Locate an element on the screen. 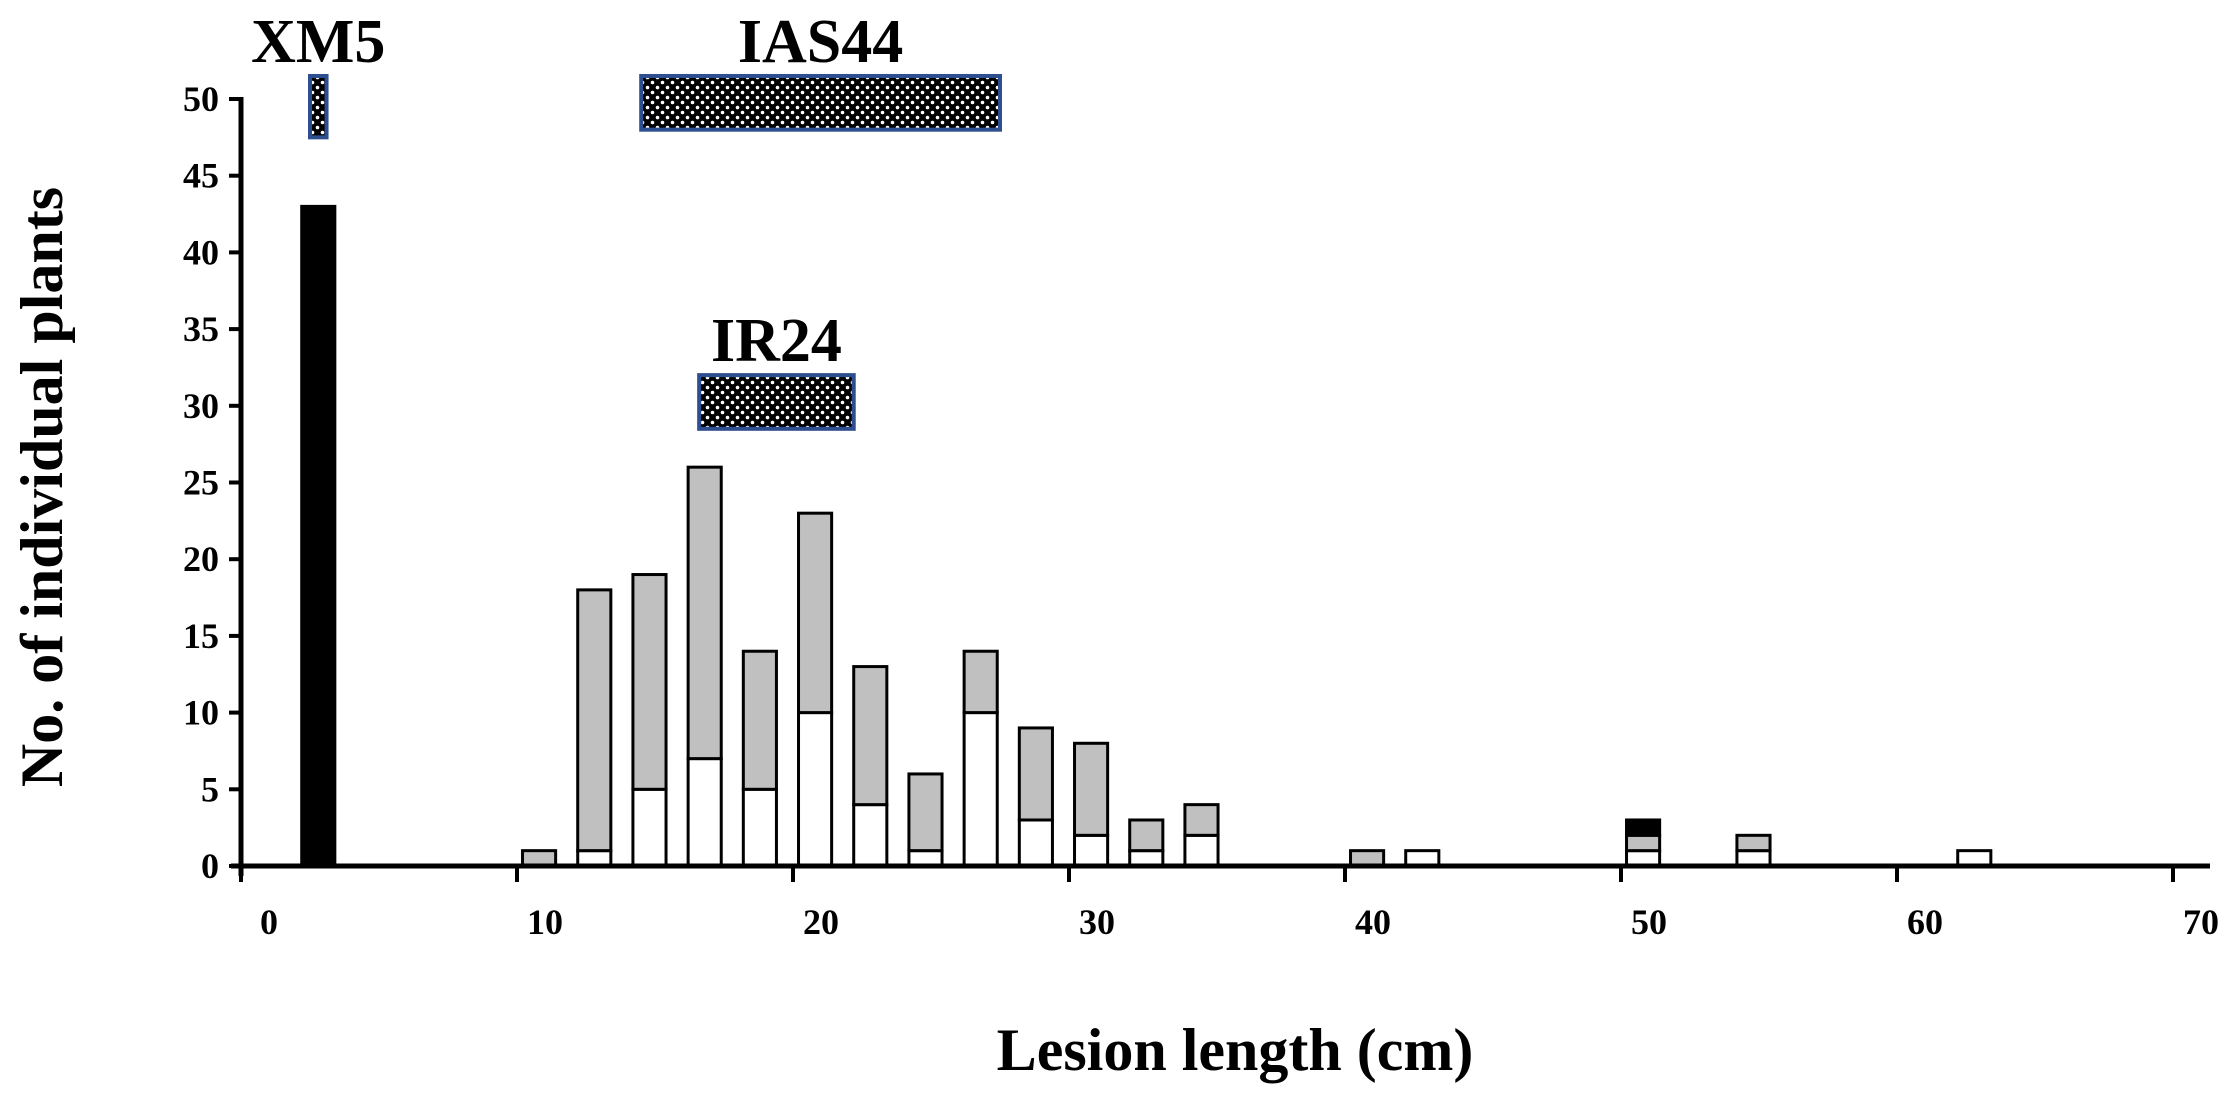 Image resolution: width=2230 pixels, height=1100 pixels. y-tick-label-50: 50 is located at coordinates (201, 99).